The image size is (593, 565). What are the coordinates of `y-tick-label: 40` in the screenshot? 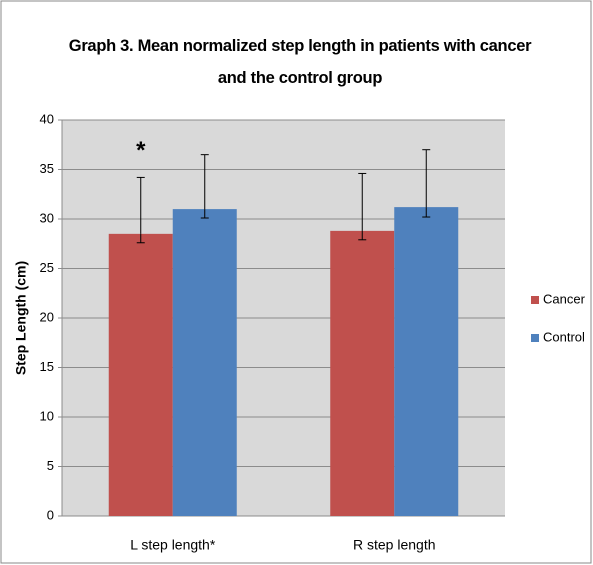 It's located at (47, 118).